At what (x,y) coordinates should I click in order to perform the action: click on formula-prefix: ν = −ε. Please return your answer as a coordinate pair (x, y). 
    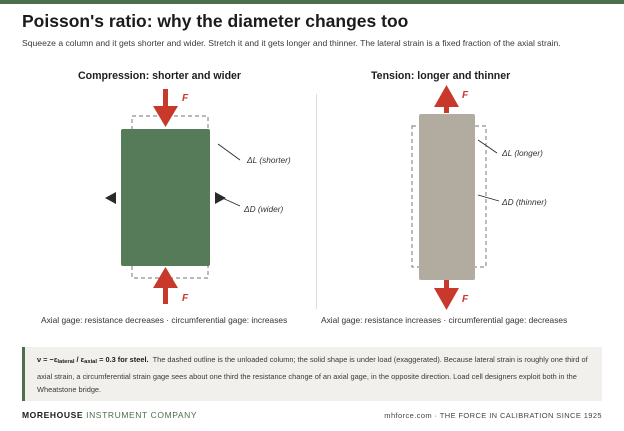
    Looking at the image, I should click on (47, 359).